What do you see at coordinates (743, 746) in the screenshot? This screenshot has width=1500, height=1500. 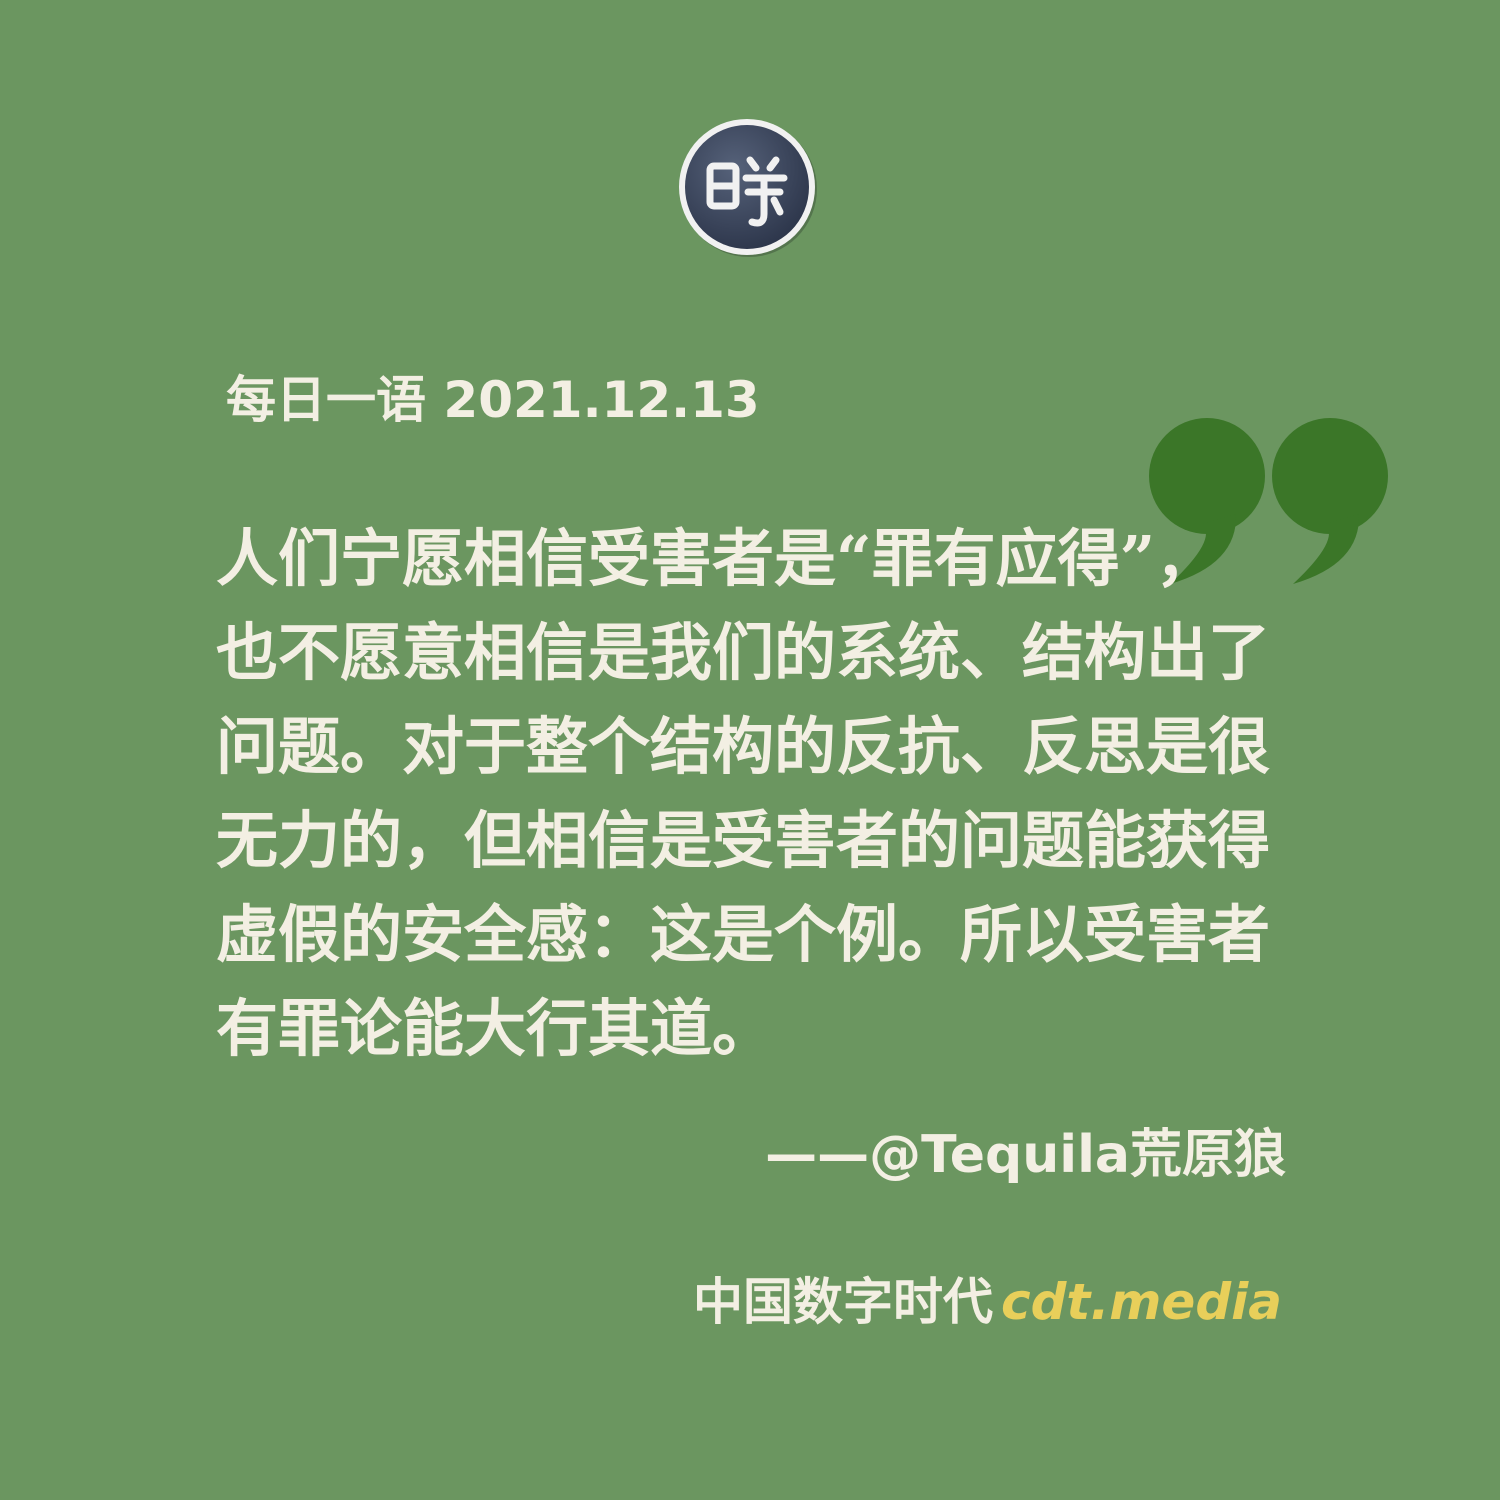 I see `quote-line: 问题。对于整个结构的反抗、反思是很` at bounding box center [743, 746].